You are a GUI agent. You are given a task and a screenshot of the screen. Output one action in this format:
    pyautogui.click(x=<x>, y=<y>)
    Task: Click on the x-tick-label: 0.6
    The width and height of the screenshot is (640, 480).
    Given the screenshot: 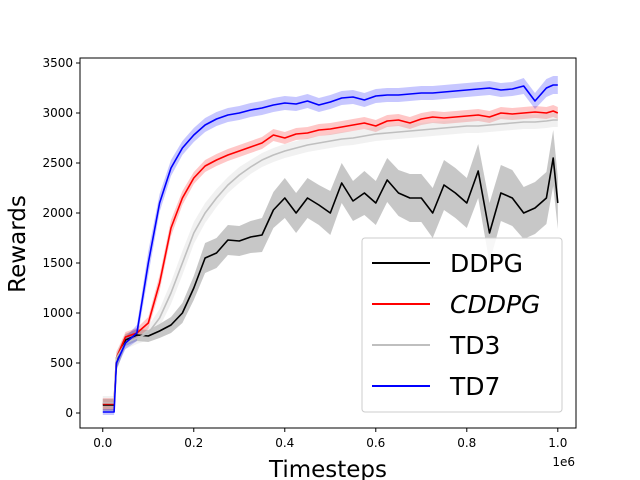 What is the action you would take?
    pyautogui.click(x=375, y=443)
    